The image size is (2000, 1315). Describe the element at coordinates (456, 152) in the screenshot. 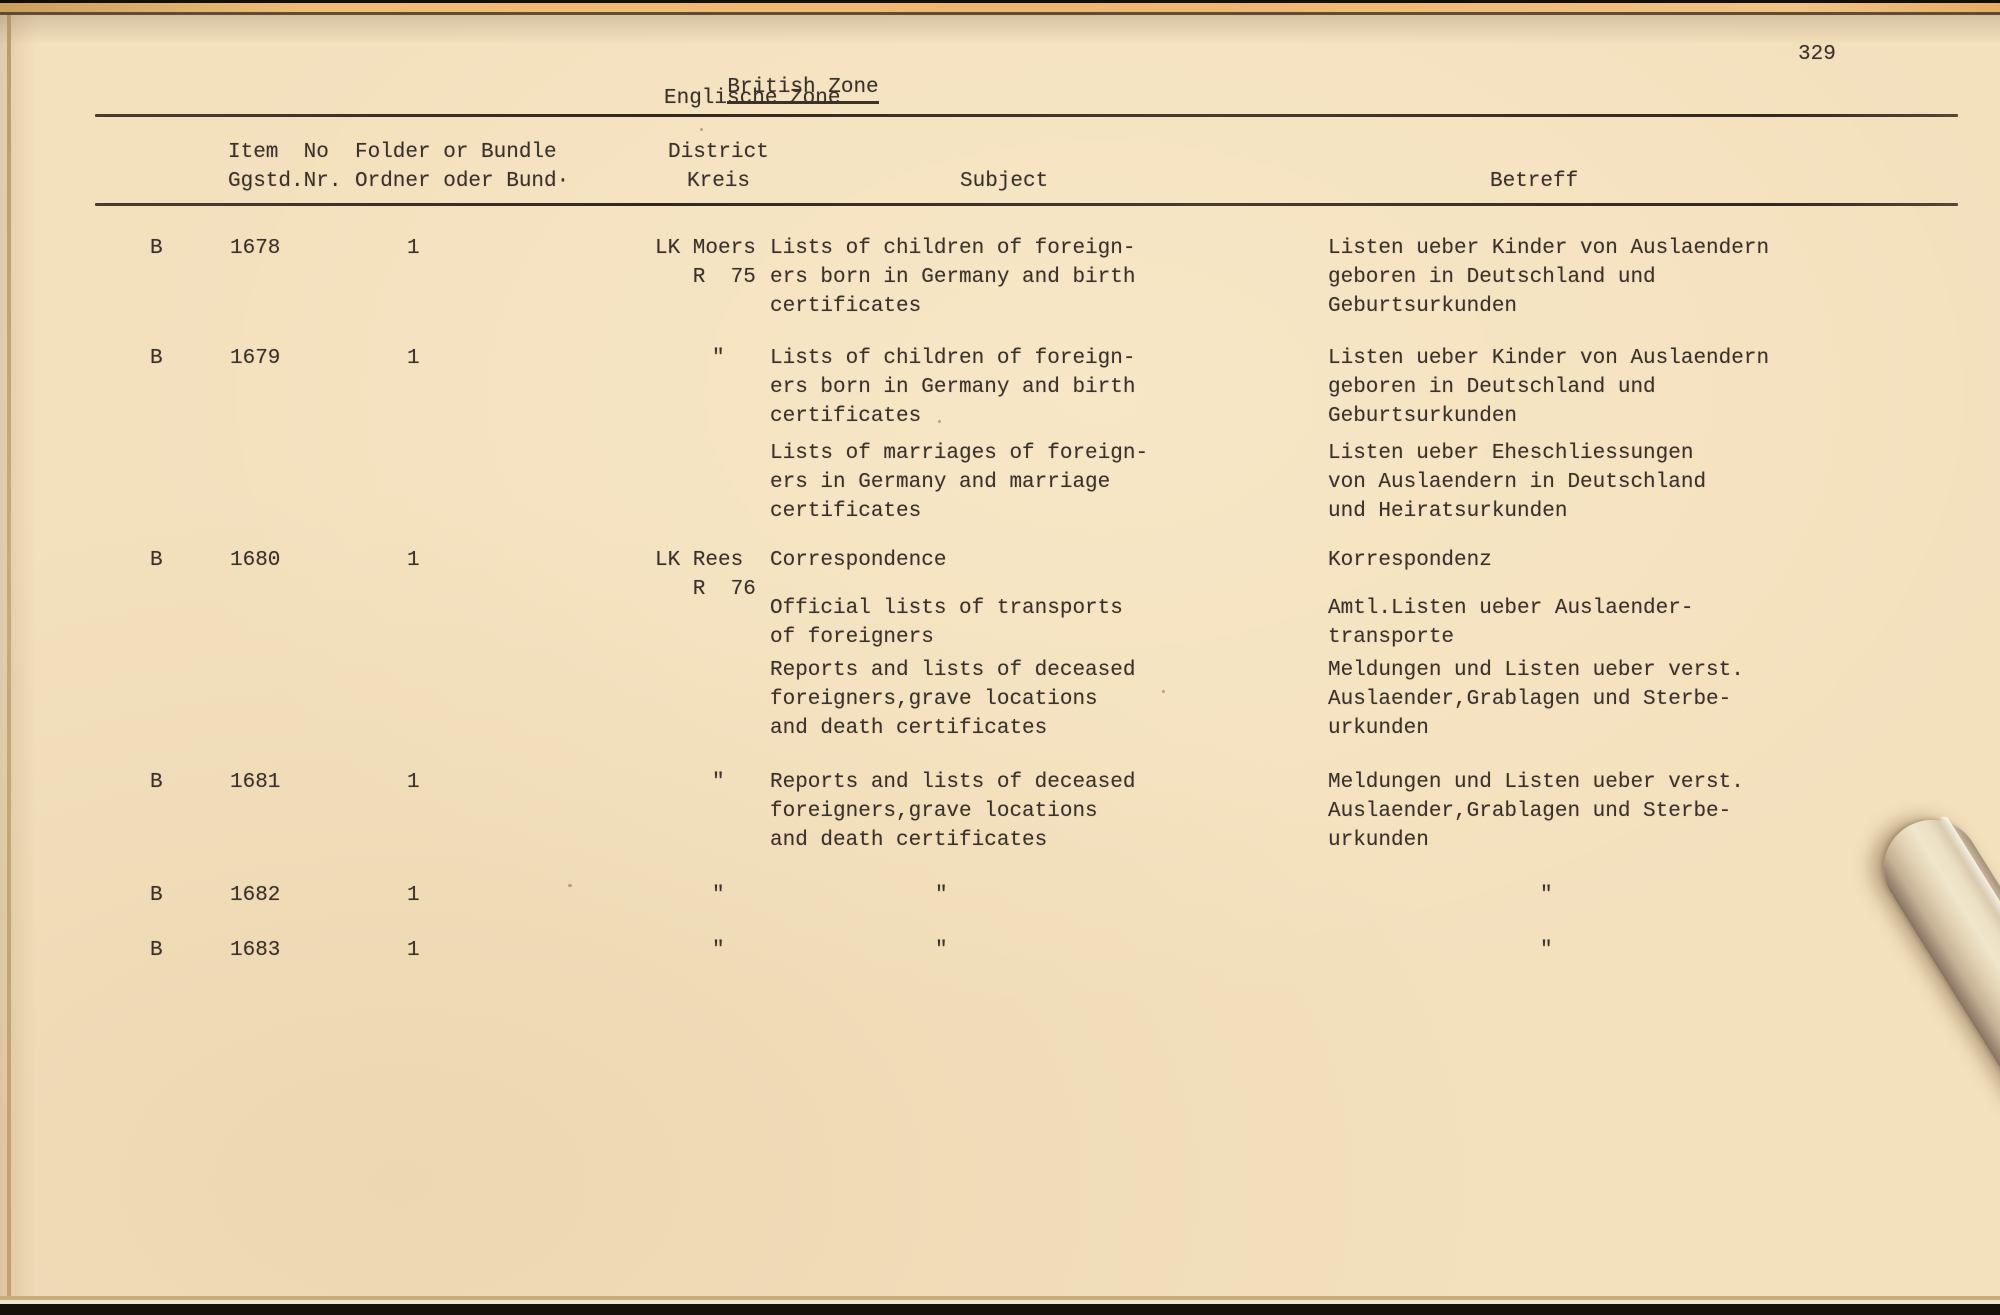

I see `column-header-folder-en: Folder or Bundle` at that location.